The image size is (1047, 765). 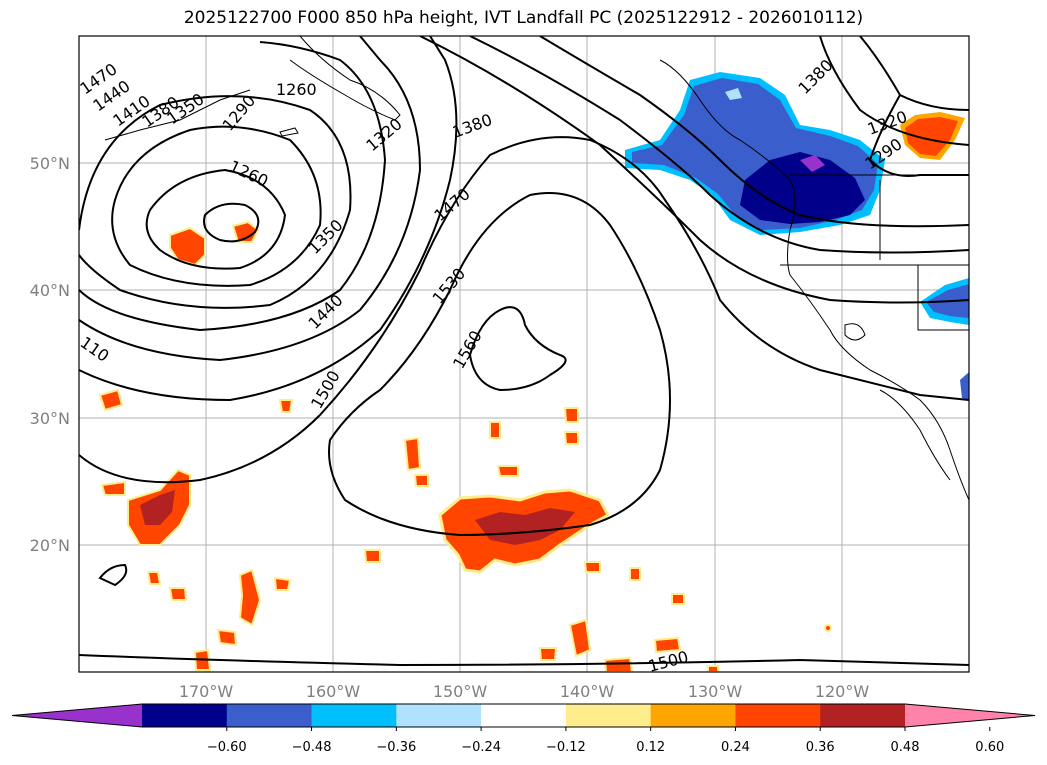 I want to click on colorbar-tick-label: 0.12, so click(x=650, y=747).